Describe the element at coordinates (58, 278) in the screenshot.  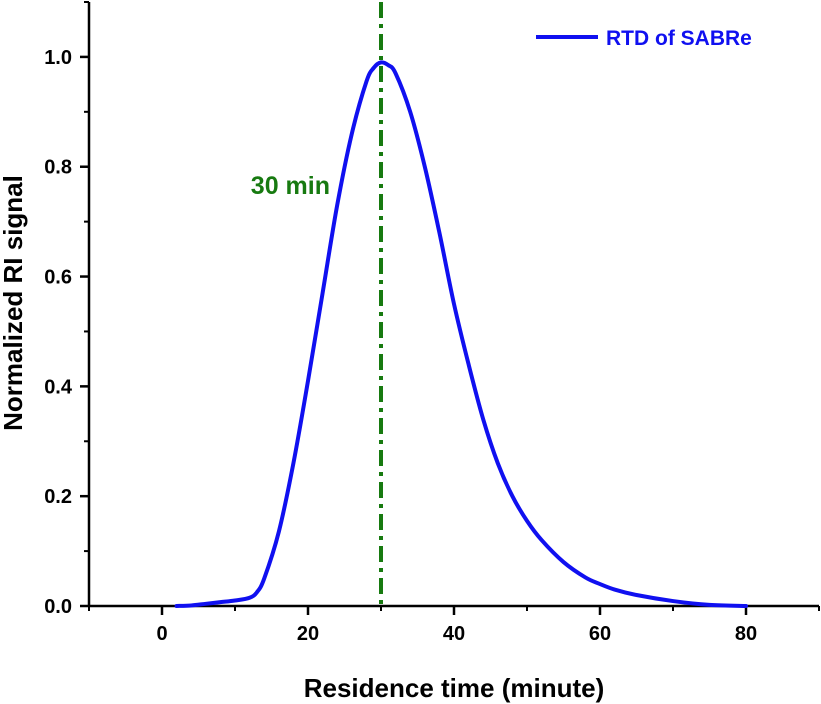
I see `y-tick-label: 0.6` at that location.